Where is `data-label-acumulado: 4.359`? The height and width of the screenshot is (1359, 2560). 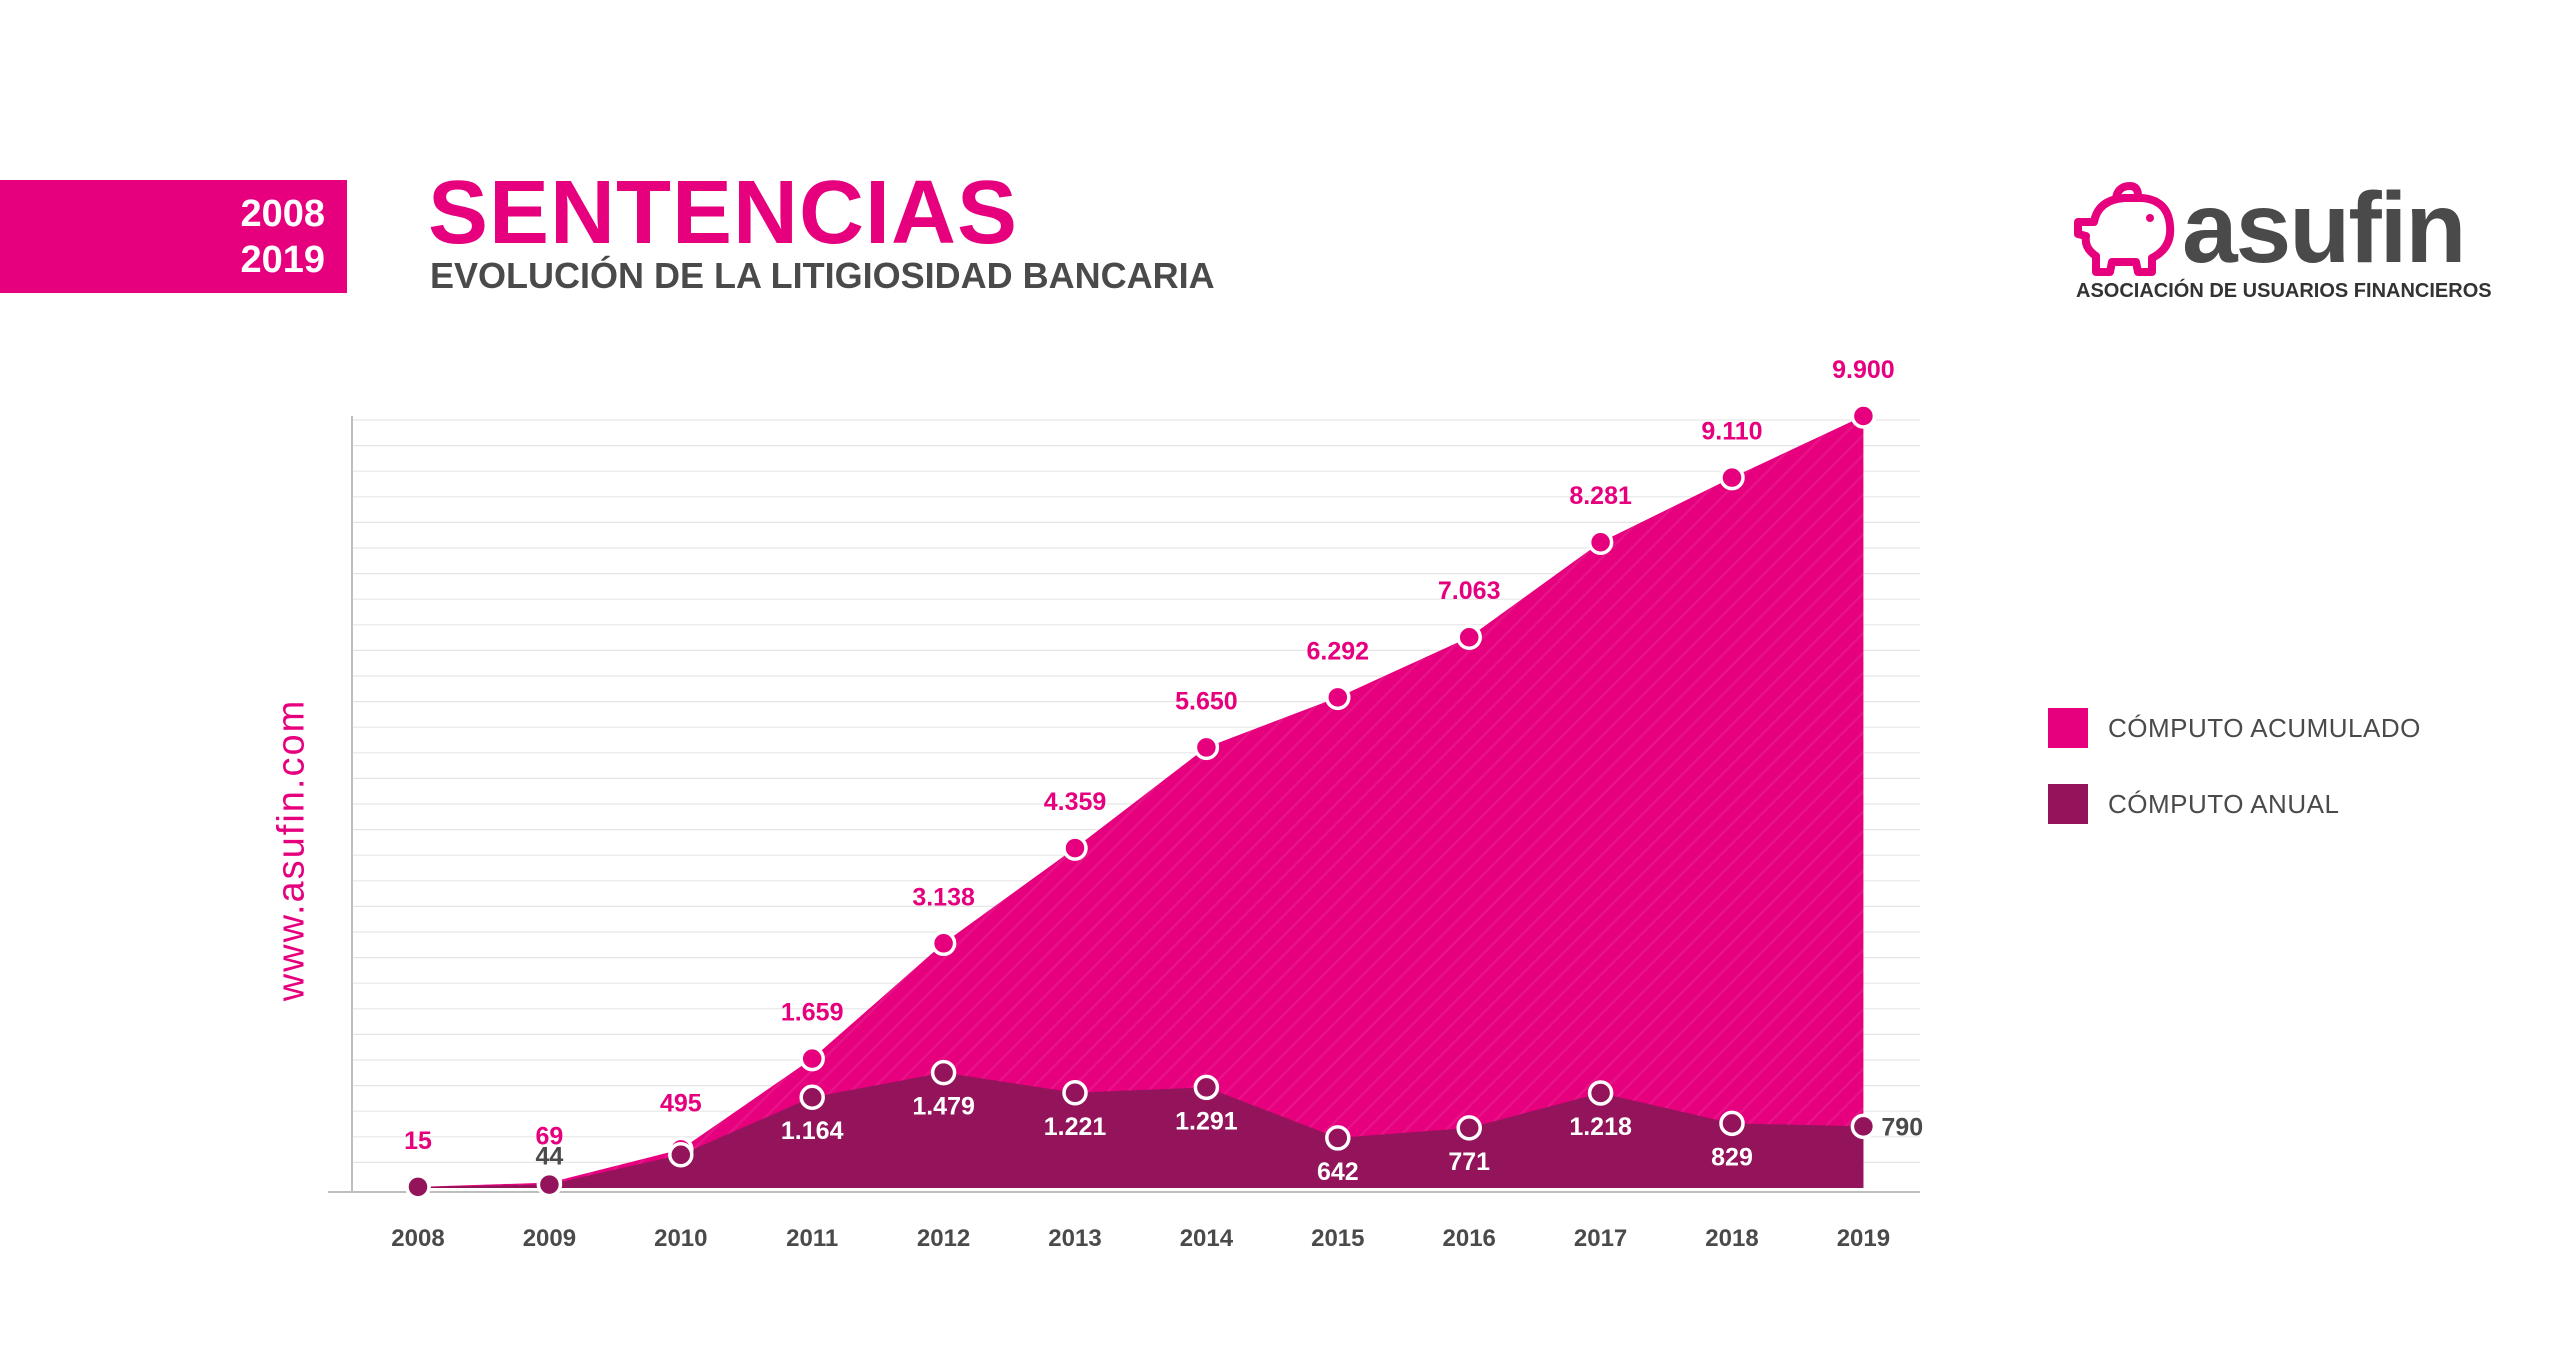
data-label-acumulado: 4.359 is located at coordinates (1075, 802).